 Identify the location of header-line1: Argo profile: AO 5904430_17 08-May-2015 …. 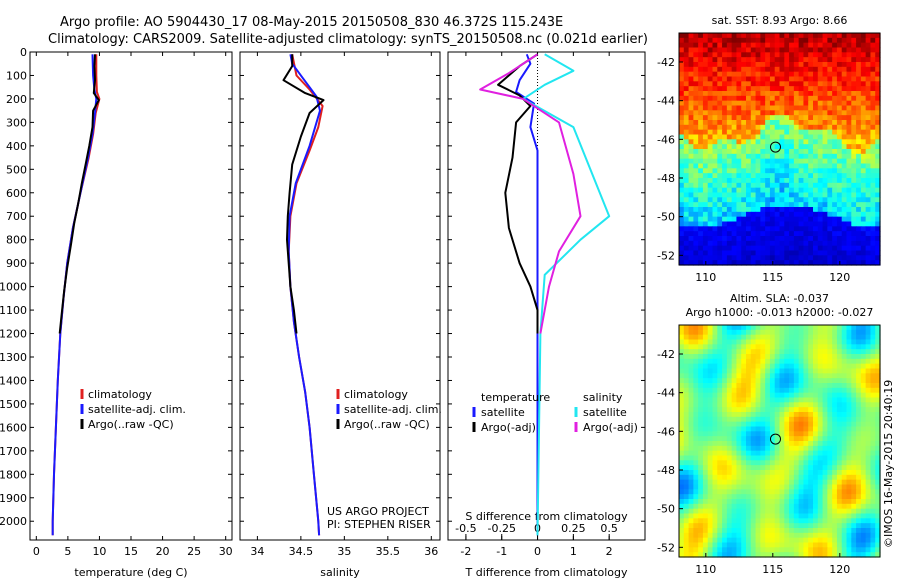
(311, 22).